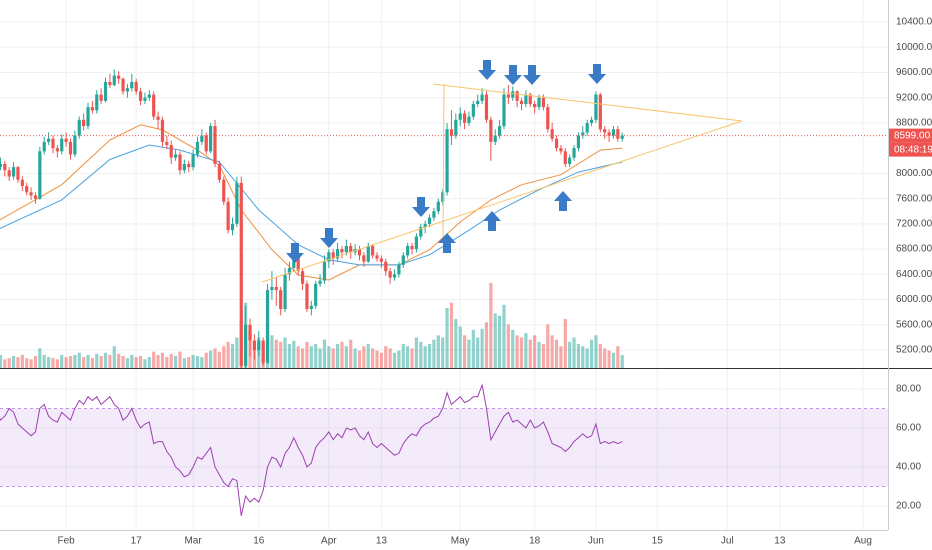 The image size is (932, 550). I want to click on y-tick-label: 8000.00, so click(914, 173).